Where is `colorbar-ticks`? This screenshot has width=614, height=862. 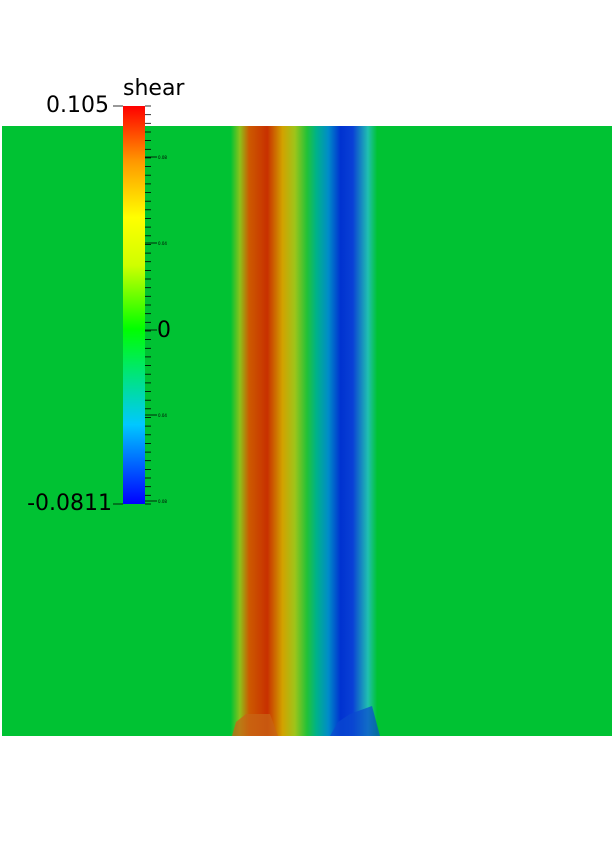
colorbar-ticks is located at coordinates (135, 305).